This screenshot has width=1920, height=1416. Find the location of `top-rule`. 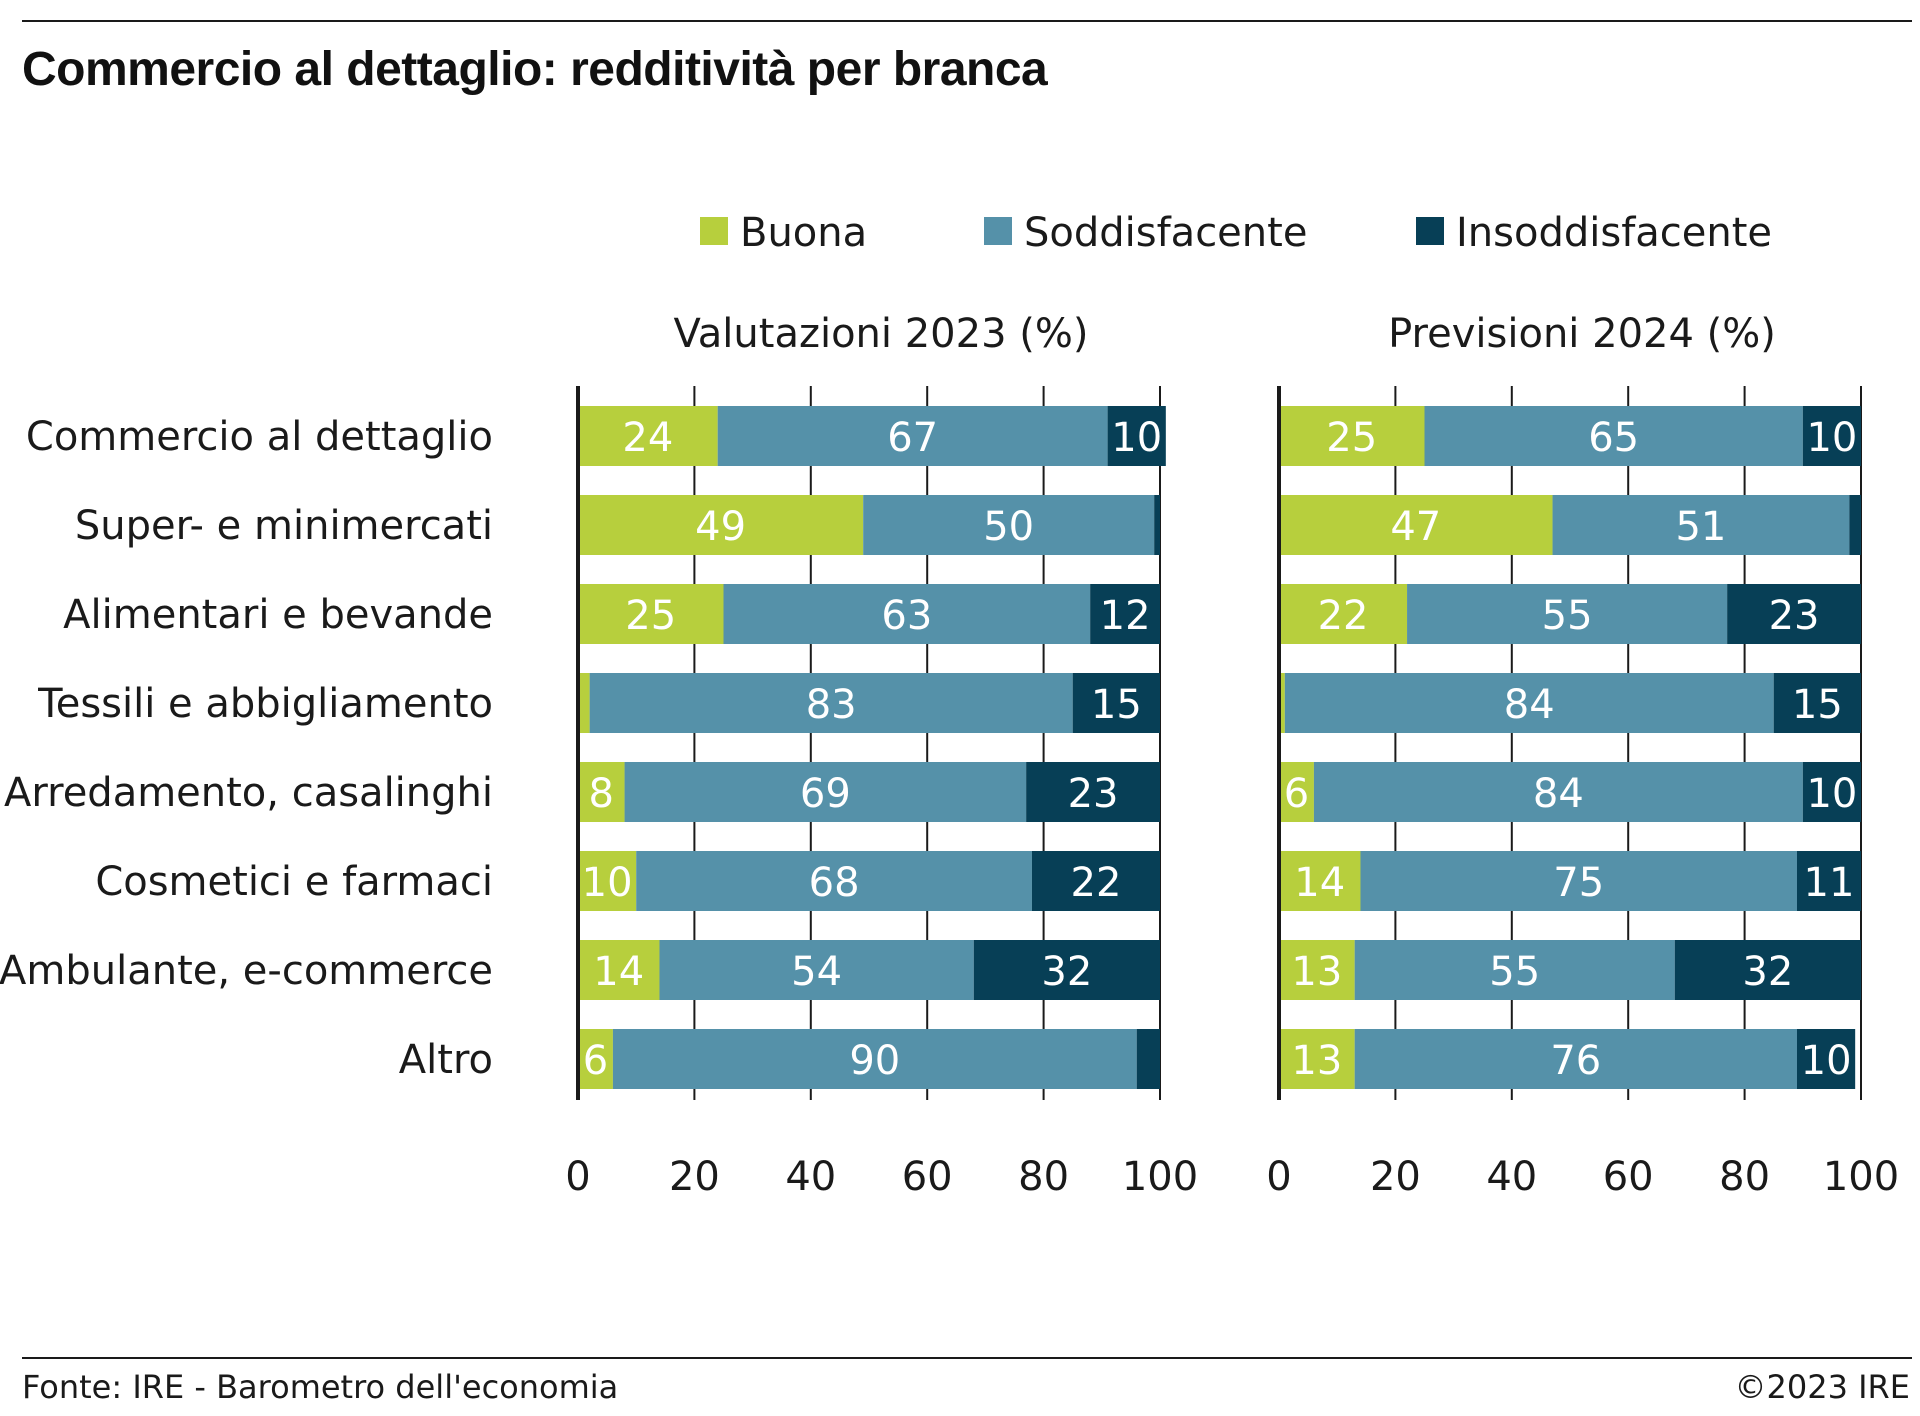

top-rule is located at coordinates (967, 21).